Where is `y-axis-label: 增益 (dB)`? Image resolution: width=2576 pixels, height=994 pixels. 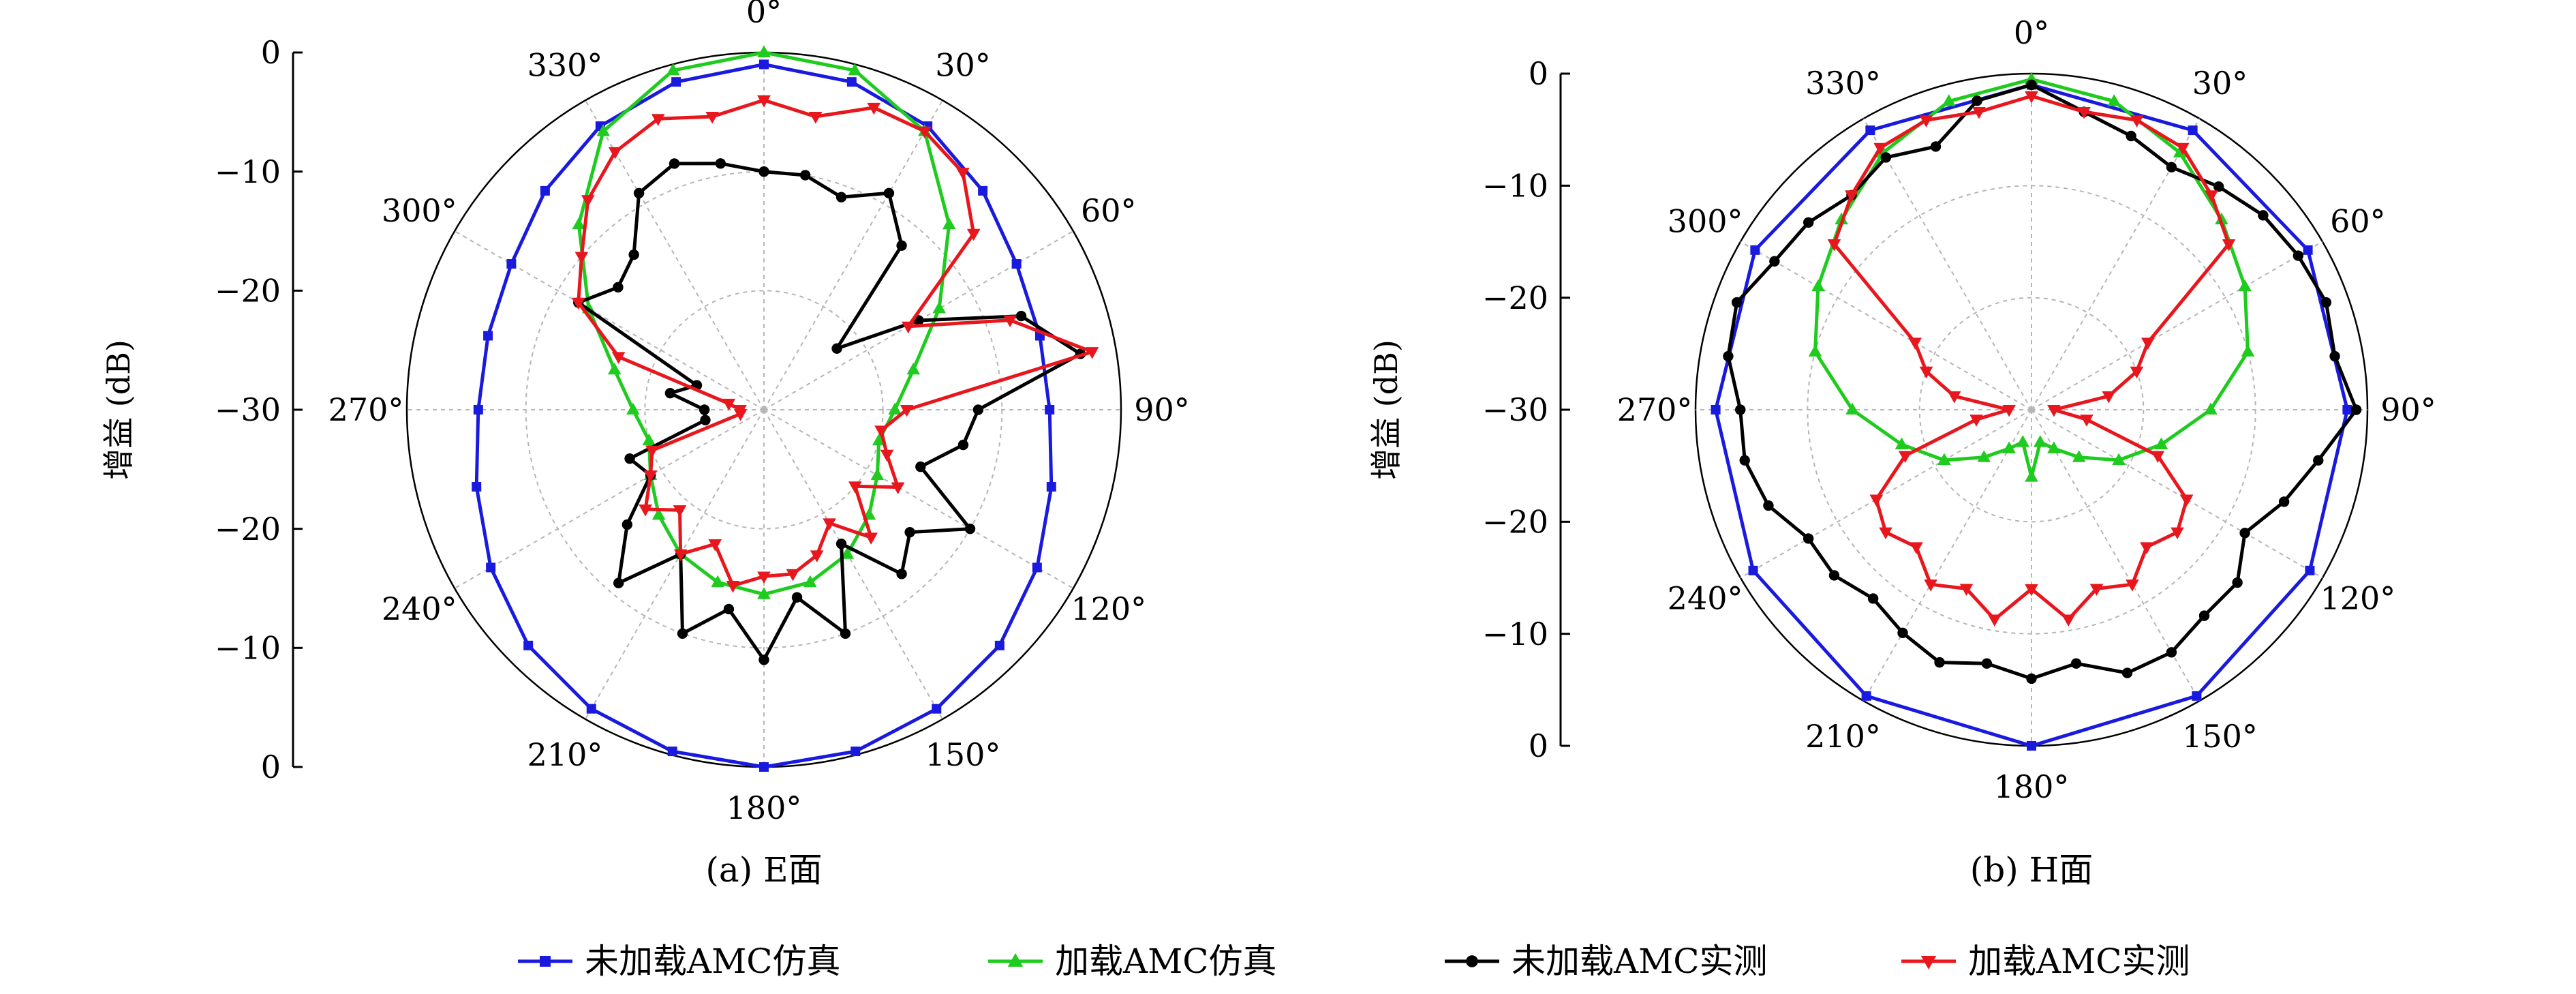
y-axis-label: 增益 (dB) is located at coordinates (118, 410).